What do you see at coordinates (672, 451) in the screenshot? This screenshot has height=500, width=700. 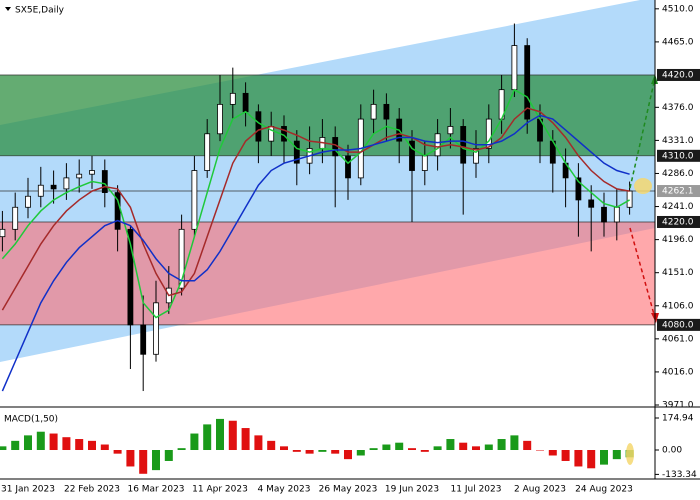 I see `y-tick-label: 0.00` at bounding box center [672, 451].